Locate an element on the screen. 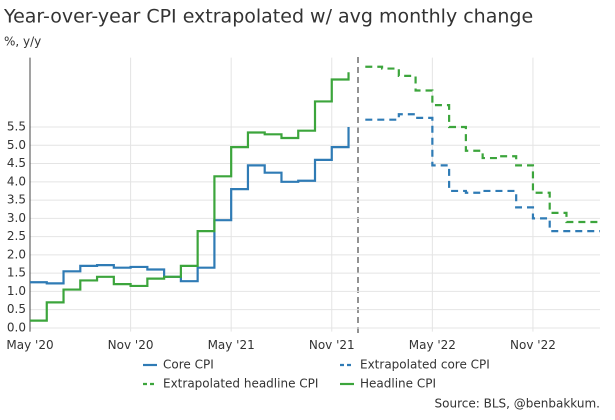 This screenshot has height=420, width=615. x-tick-label: May '20 is located at coordinates (29, 345).